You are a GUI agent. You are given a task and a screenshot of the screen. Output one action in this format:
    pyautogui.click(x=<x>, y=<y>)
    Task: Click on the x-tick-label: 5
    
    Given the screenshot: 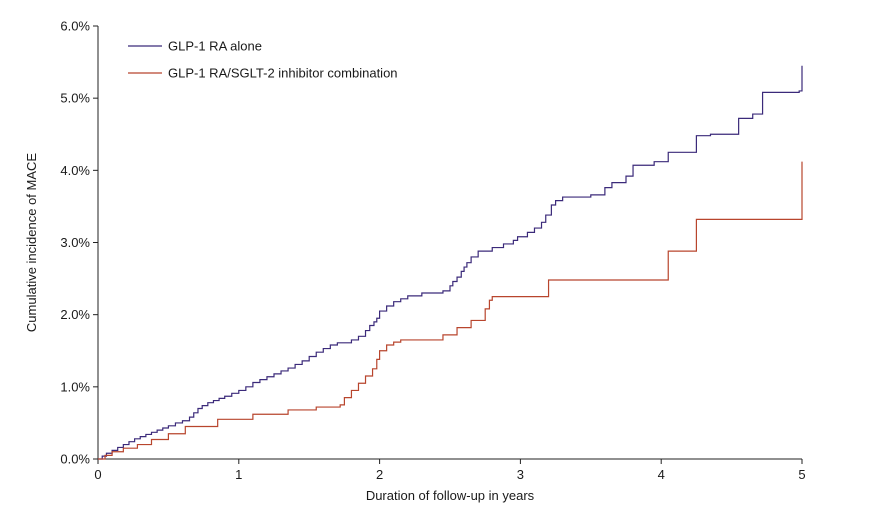 What is the action you would take?
    pyautogui.click(x=801, y=474)
    